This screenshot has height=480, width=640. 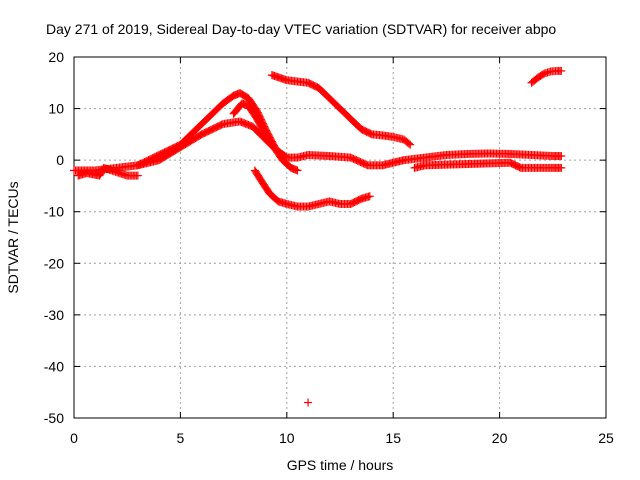 I want to click on y-tick-label: 20, so click(x=56, y=57).